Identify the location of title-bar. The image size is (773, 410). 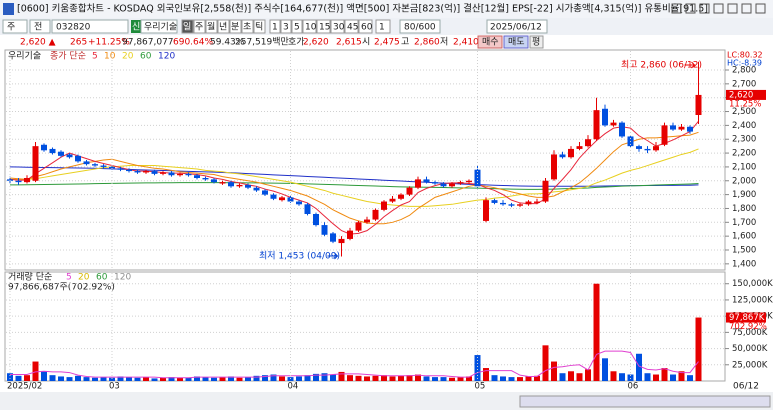
(386, 9).